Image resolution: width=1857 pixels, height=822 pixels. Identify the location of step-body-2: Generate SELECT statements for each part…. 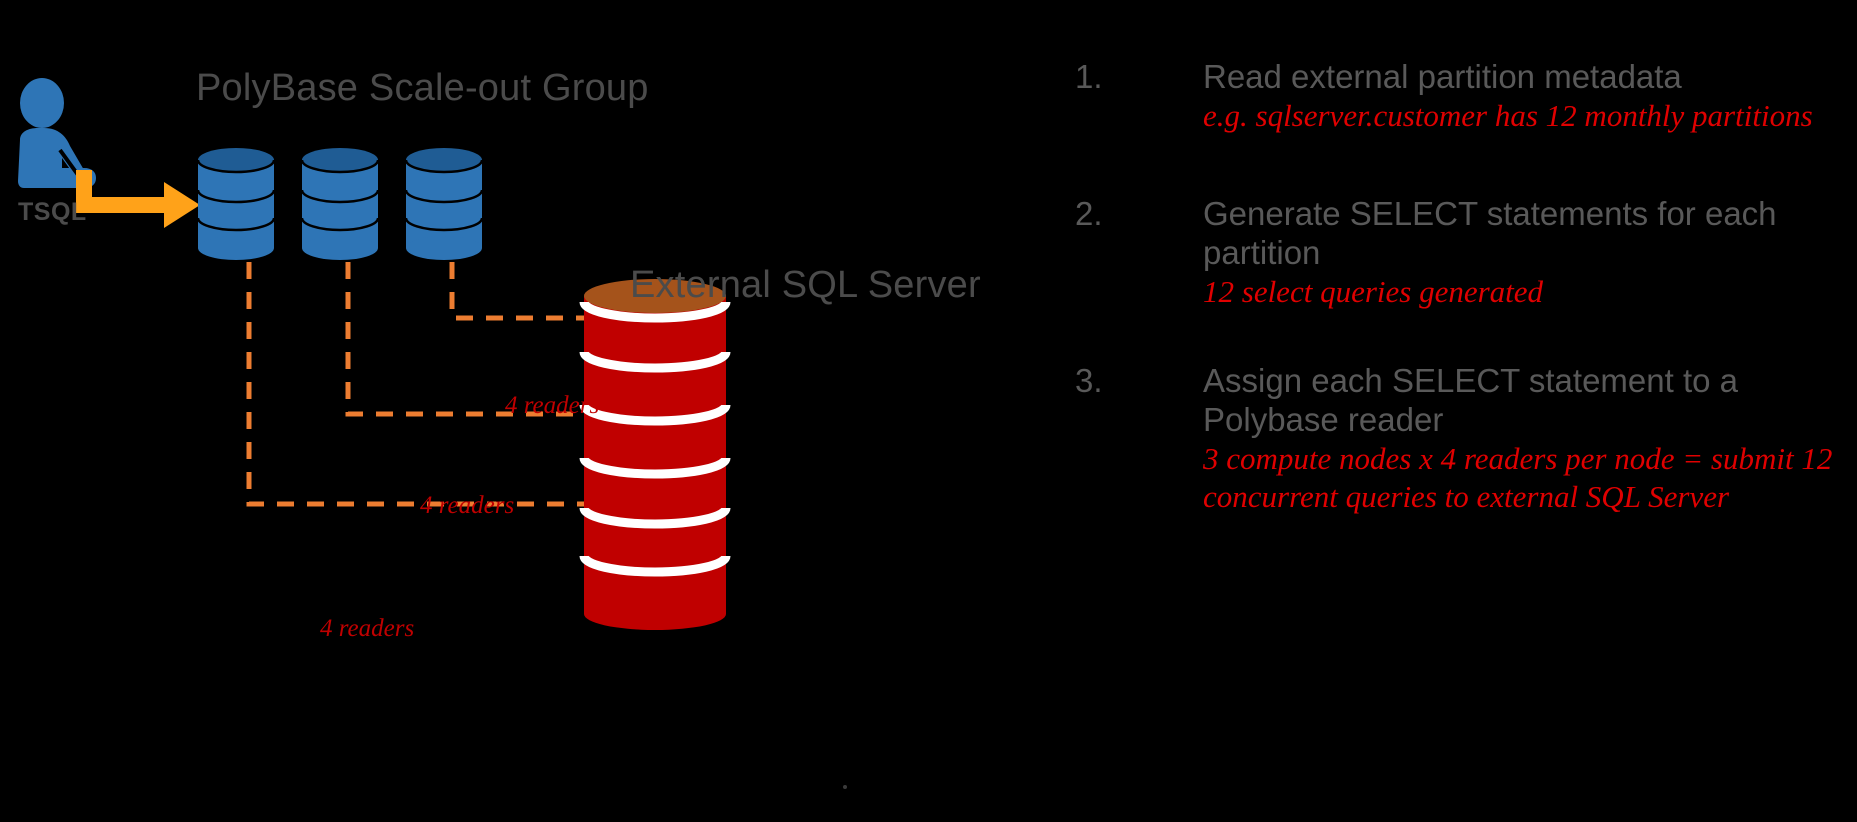
(1519, 253).